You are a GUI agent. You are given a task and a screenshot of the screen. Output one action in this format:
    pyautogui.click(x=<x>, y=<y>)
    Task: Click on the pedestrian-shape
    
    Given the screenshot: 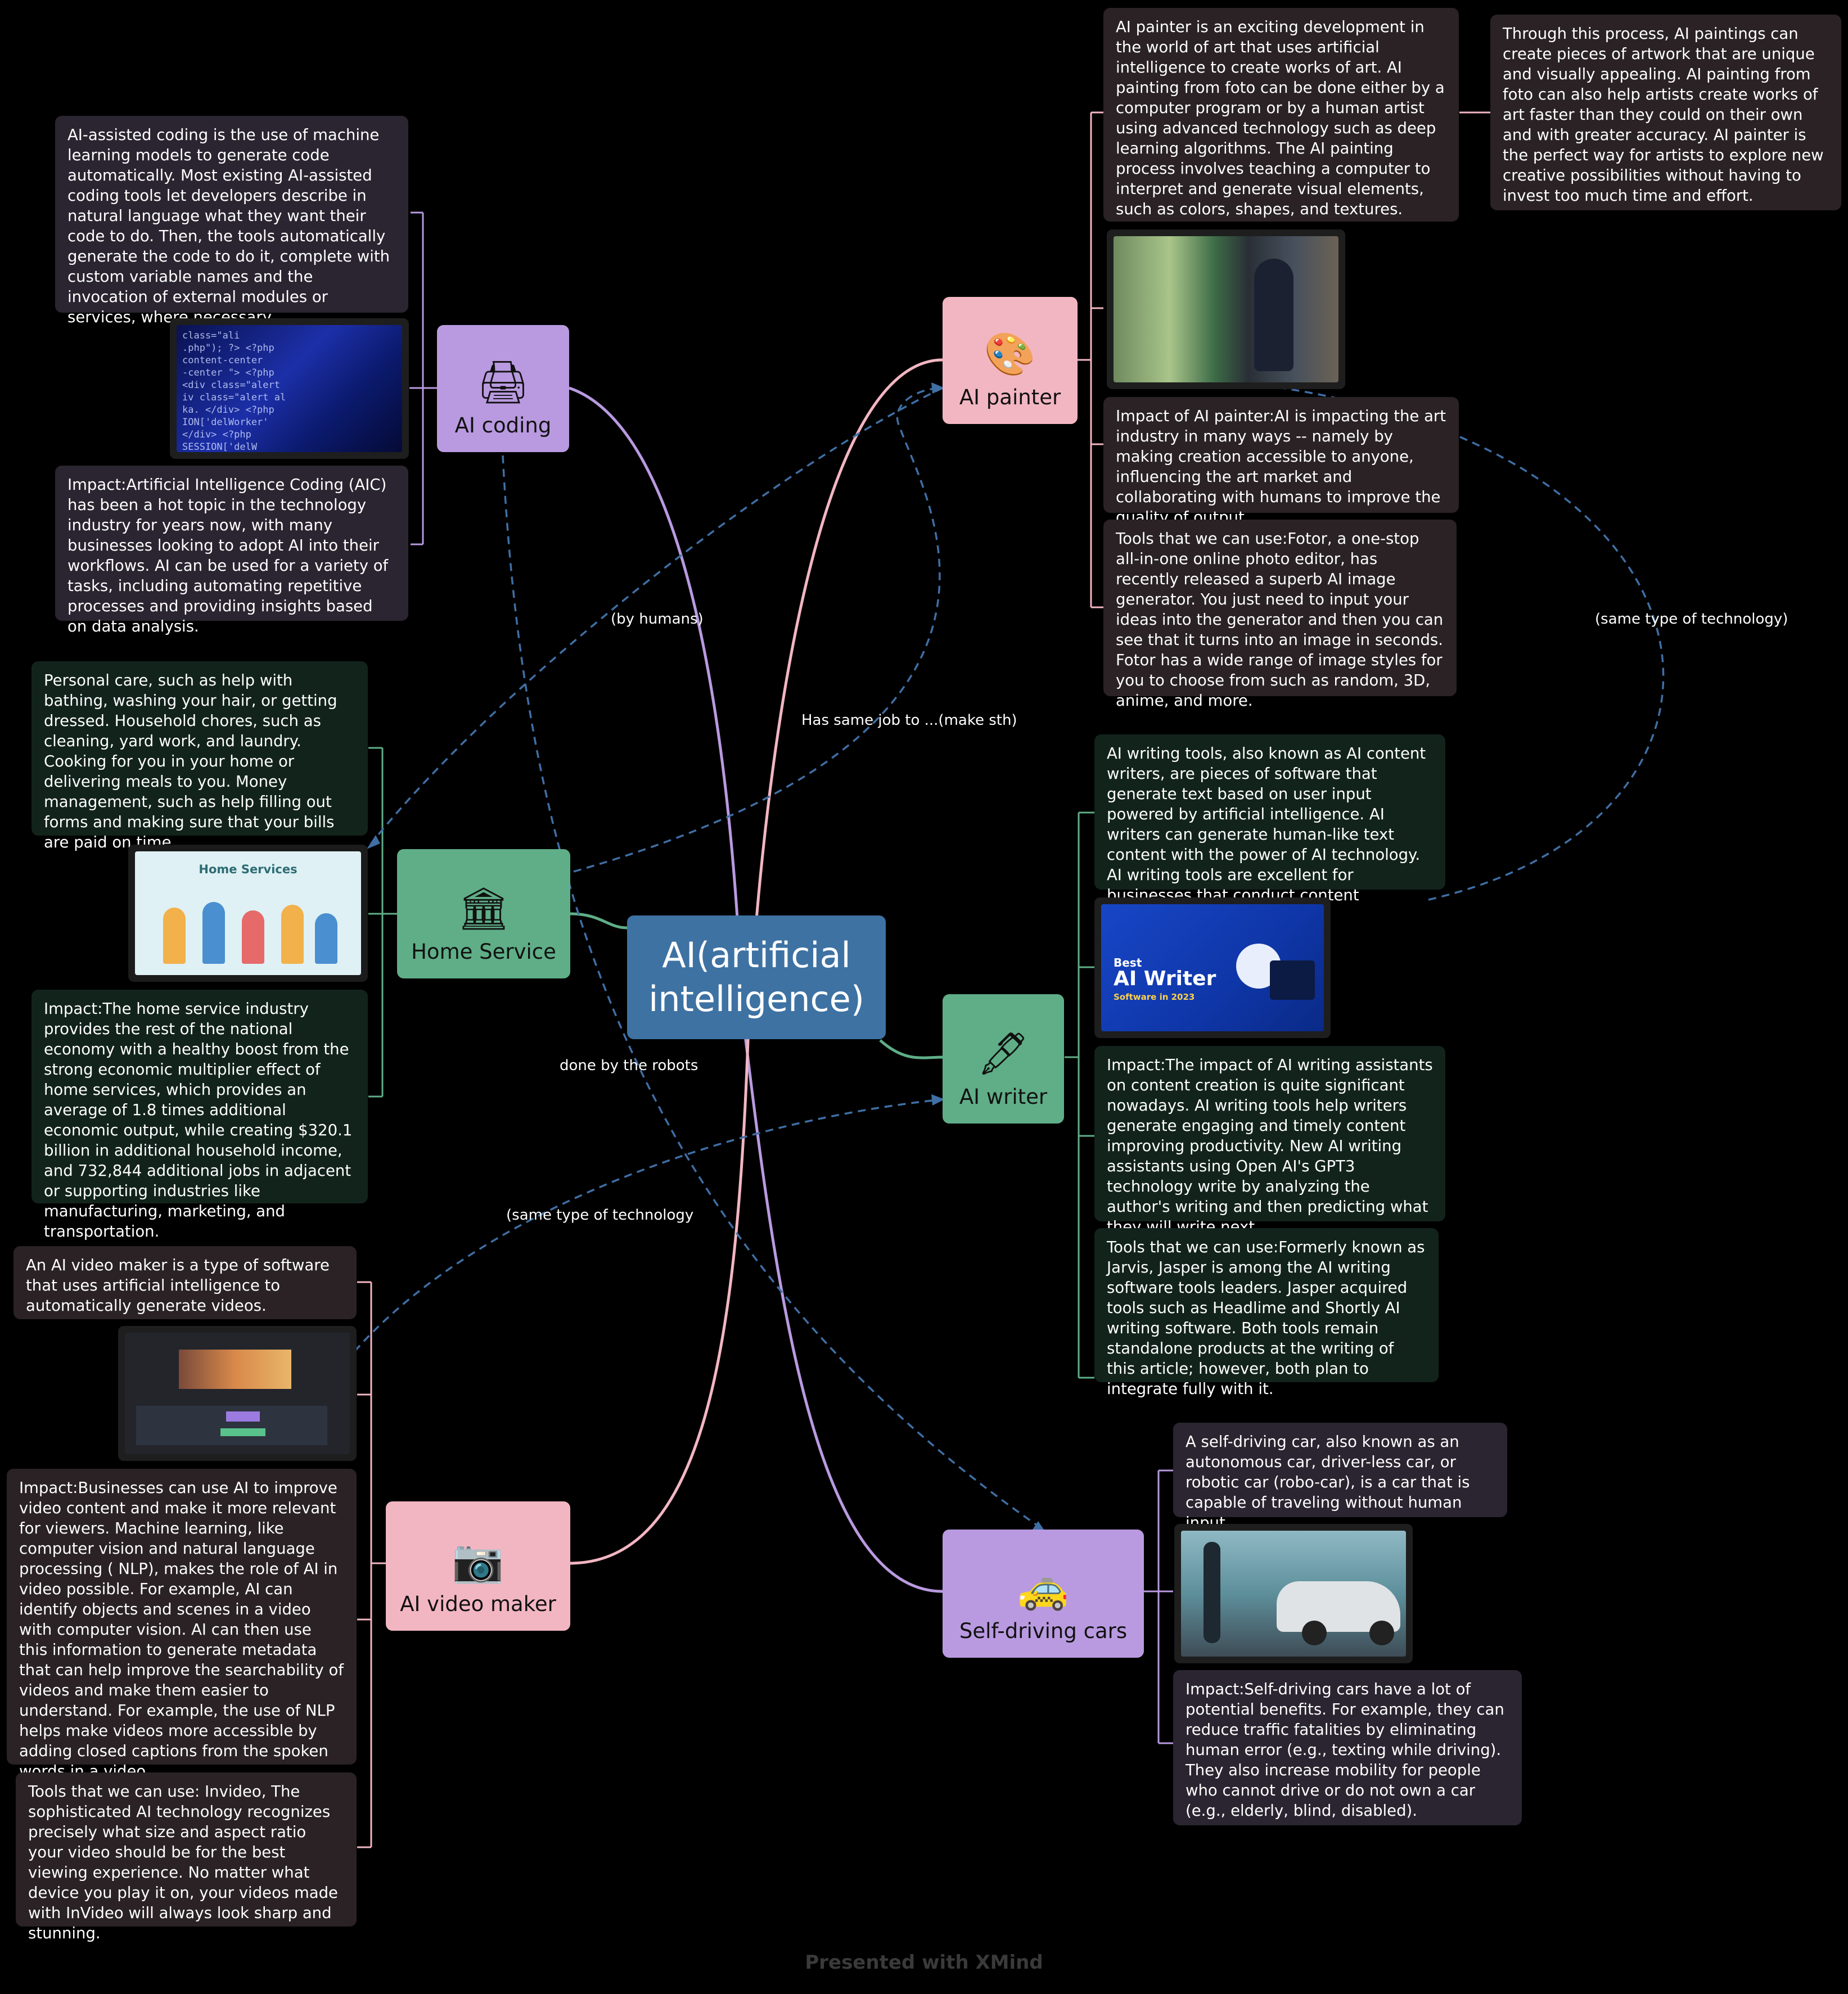 What is the action you would take?
    pyautogui.click(x=1212, y=1592)
    